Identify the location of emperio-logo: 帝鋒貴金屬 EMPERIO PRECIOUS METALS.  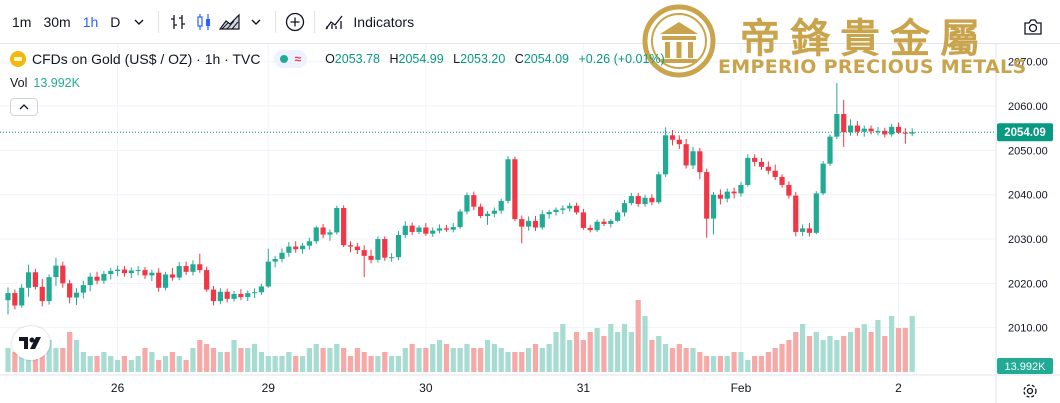
(850, 42).